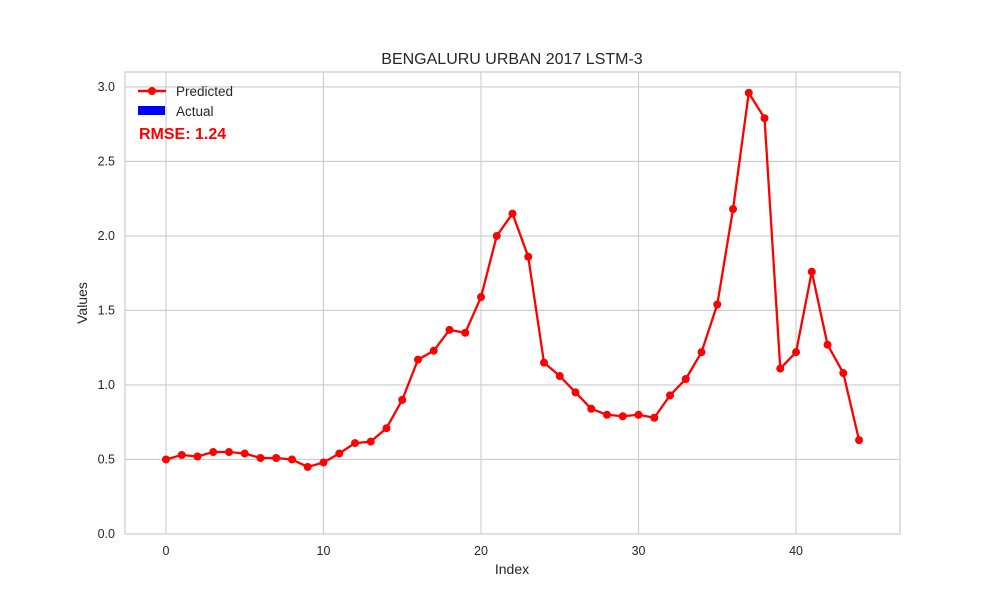 Image resolution: width=1000 pixels, height=600 pixels. Describe the element at coordinates (796, 551) in the screenshot. I see `x-tick-label: 40` at that location.